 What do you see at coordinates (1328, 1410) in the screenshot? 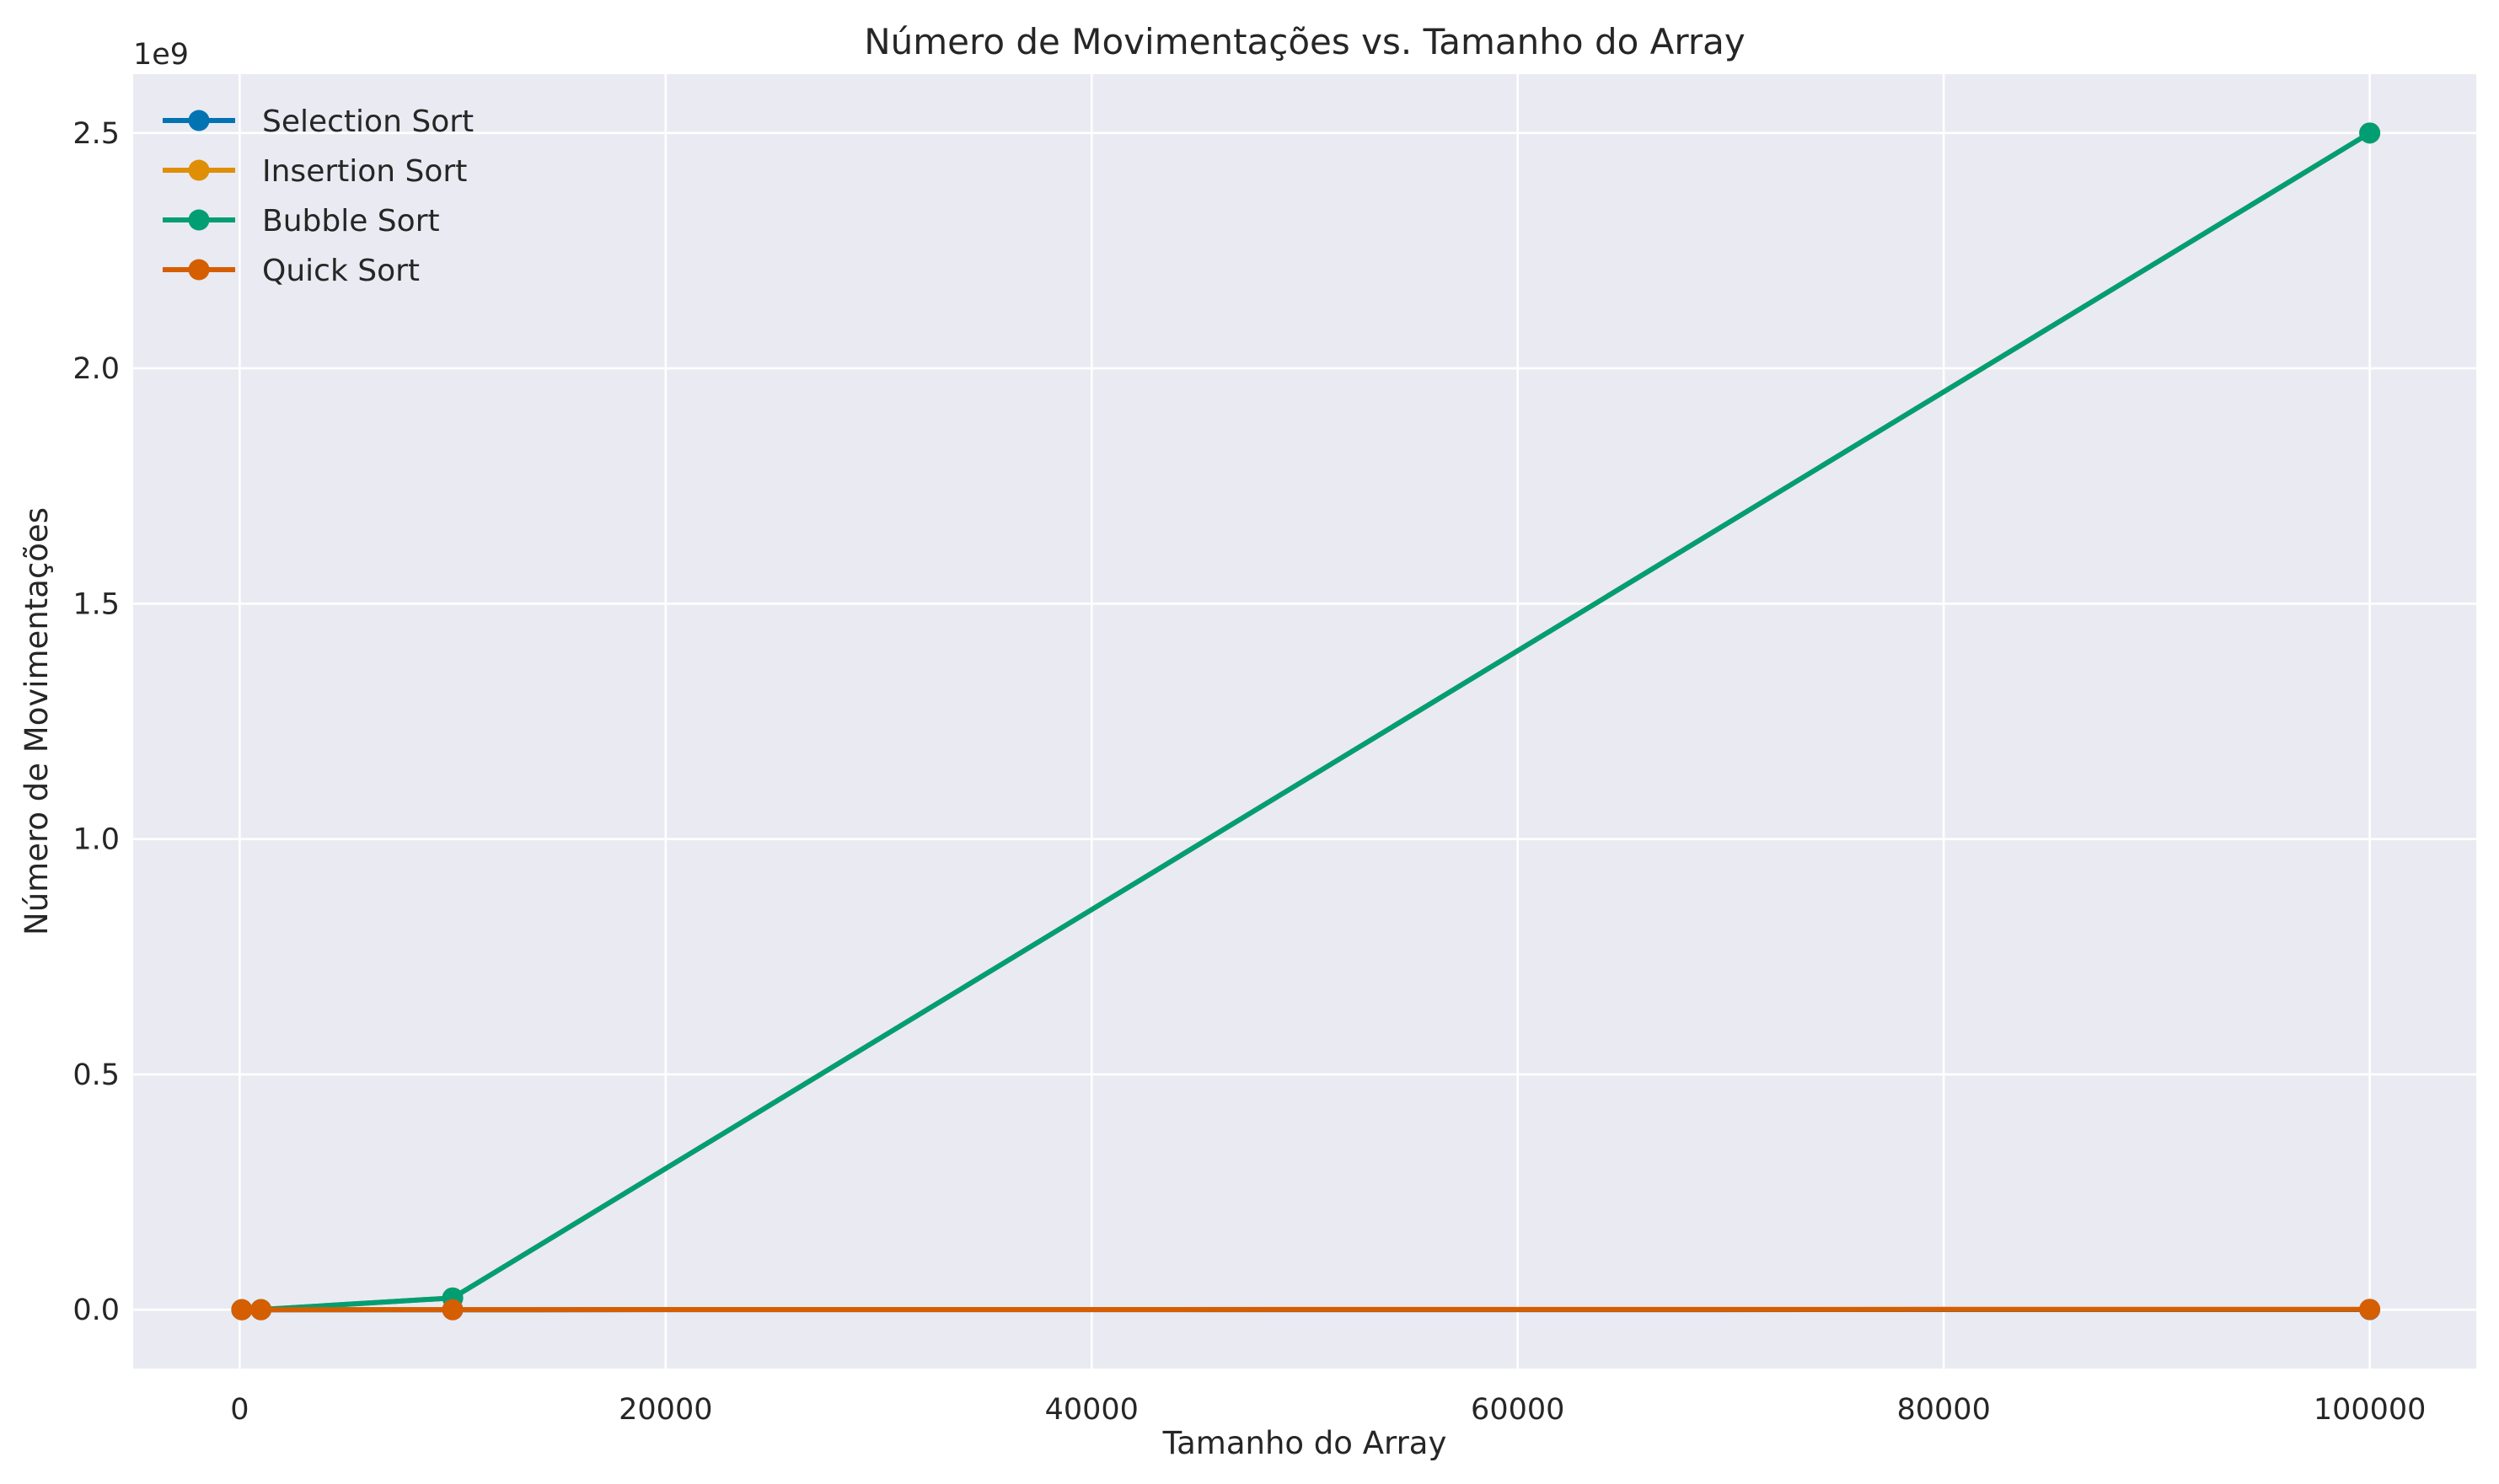
I see `x-axis-ticks: 0 20000 40000 60000 80000 100000` at bounding box center [1328, 1410].